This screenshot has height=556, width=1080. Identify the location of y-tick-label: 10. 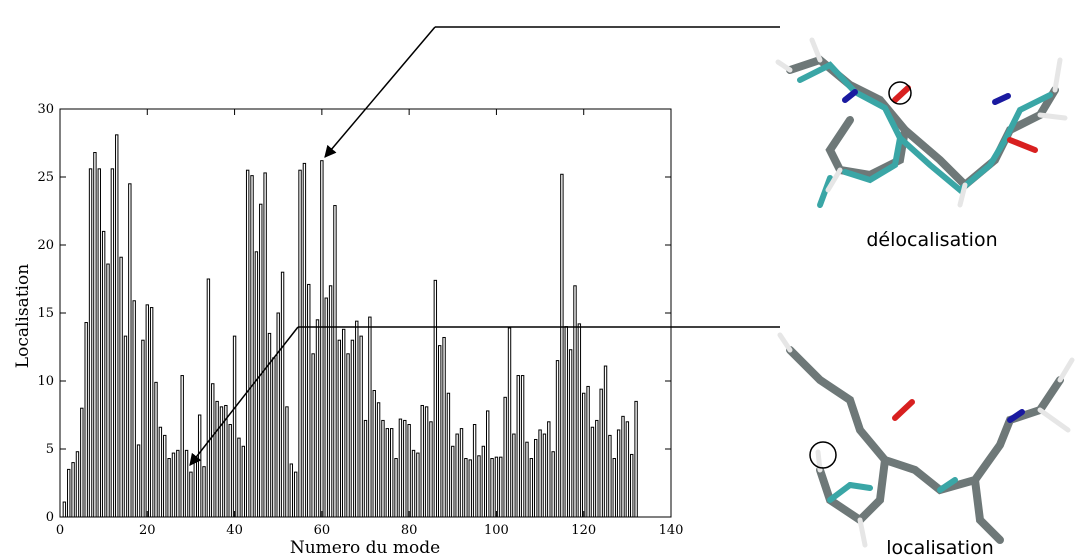
(45, 381).